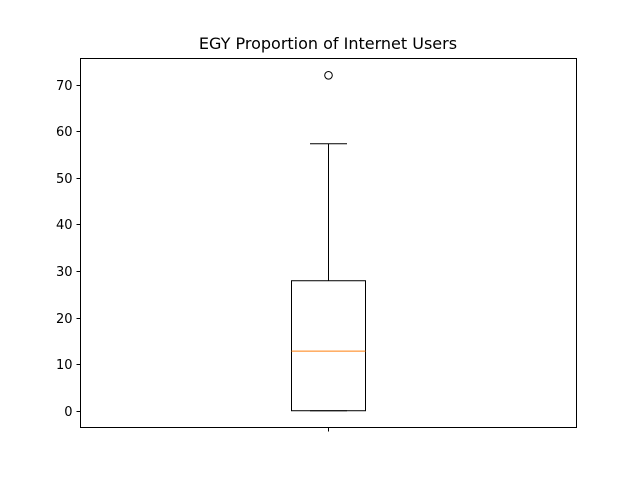 This screenshot has height=480, width=640. Describe the element at coordinates (68, 412) in the screenshot. I see `y-tick-label: 0` at that location.